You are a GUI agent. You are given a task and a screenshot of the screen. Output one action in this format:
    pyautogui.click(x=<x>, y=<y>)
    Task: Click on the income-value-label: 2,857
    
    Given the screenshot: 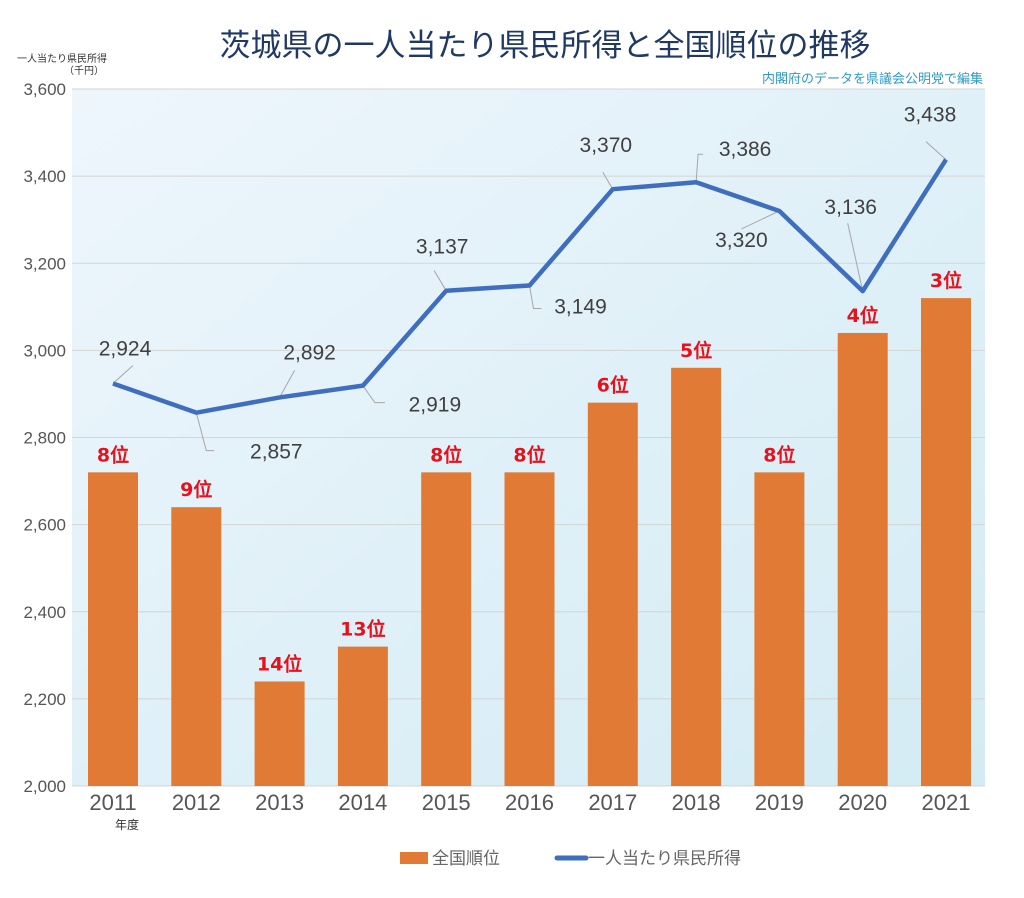 What is the action you would take?
    pyautogui.click(x=276, y=452)
    